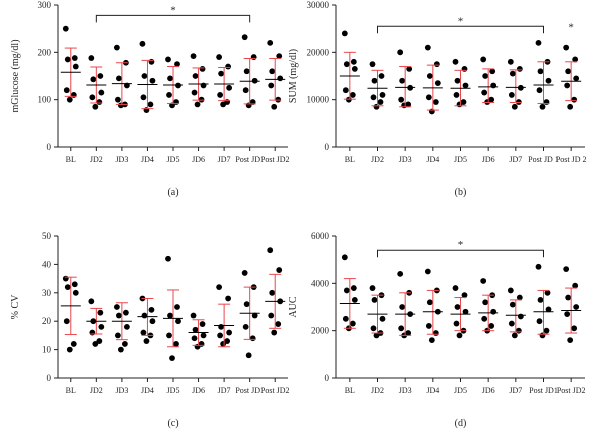 This screenshot has width=600, height=442. Describe the element at coordinates (173, 10) in the screenshot. I see `significance-star: *` at that location.